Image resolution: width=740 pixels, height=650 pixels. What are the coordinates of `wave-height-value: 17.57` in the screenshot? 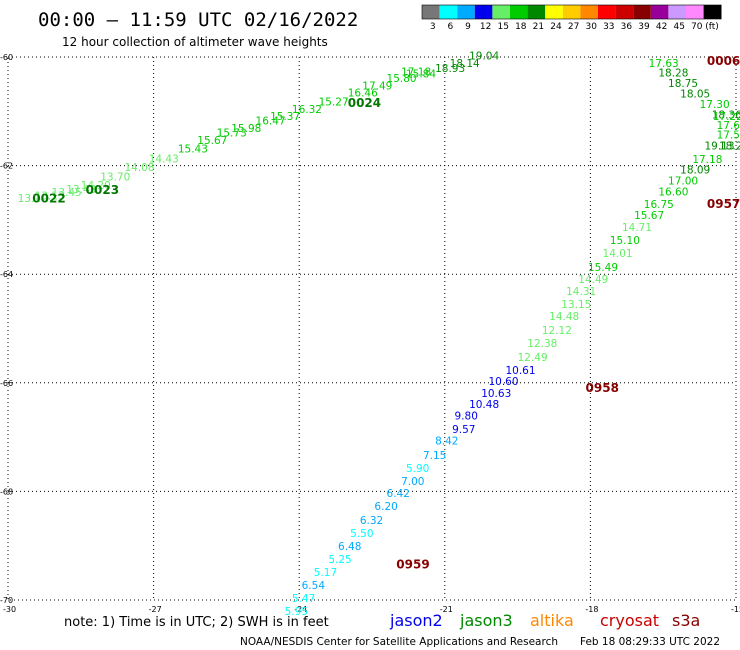 It's located at (728, 135).